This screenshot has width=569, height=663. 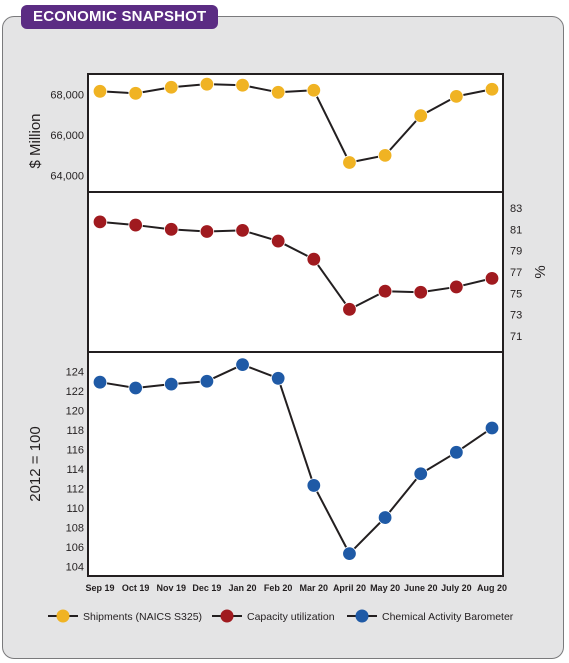 I want to click on y-axis-title-capacity: %, so click(x=540, y=271).